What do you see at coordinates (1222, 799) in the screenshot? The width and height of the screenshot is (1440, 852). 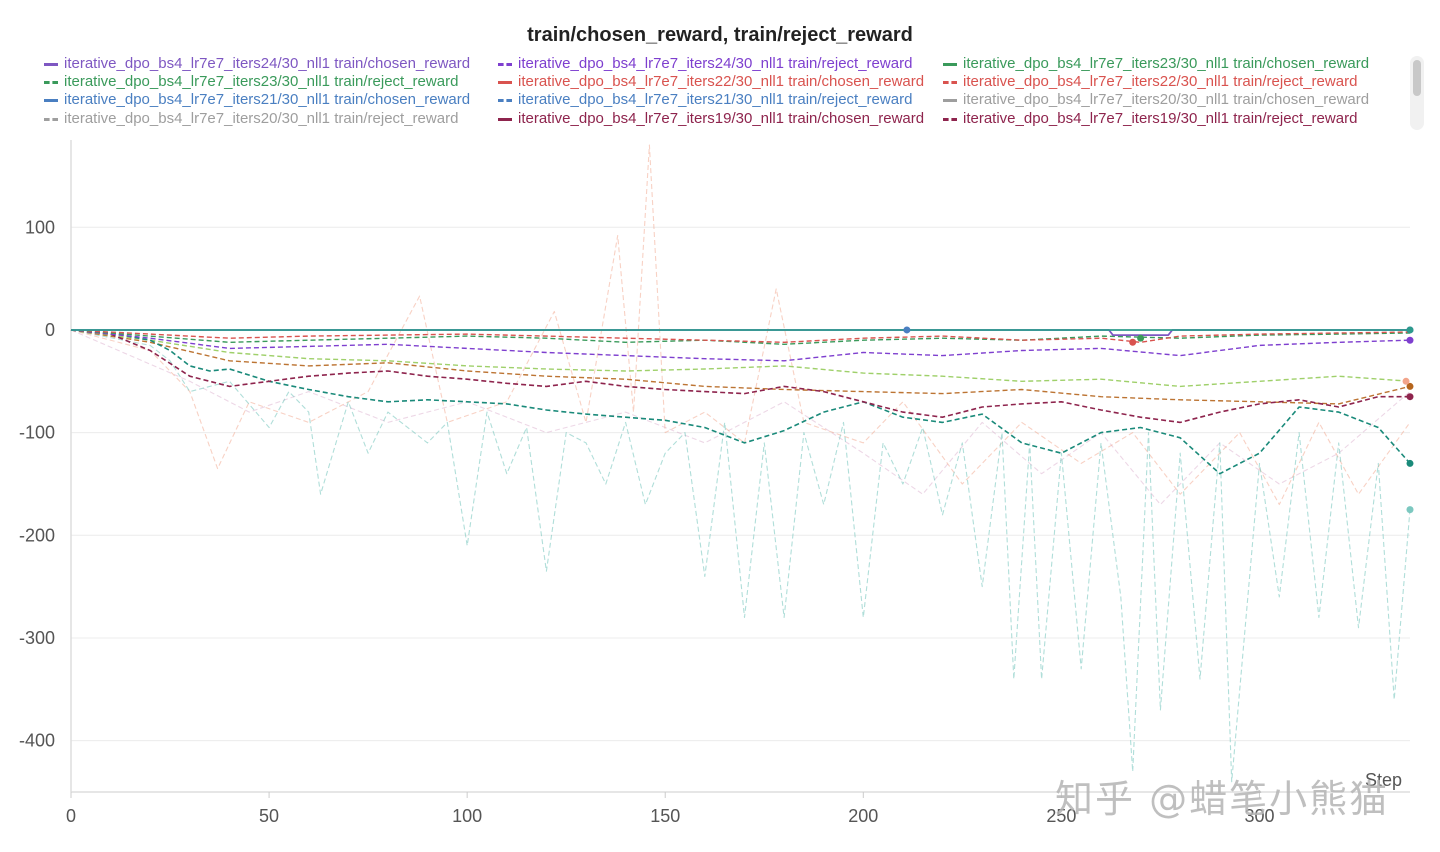 I see `watermark: 知乎 @蜡笔小熊猫` at bounding box center [1222, 799].